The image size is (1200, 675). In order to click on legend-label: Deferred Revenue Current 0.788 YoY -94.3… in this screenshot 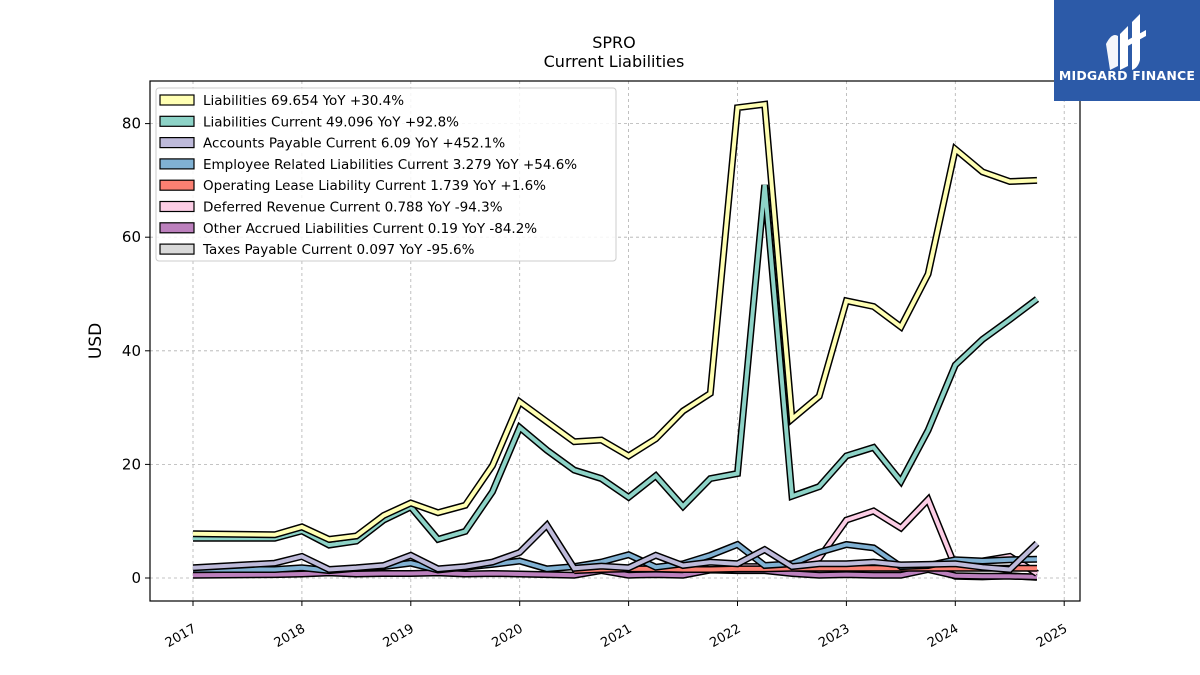, I will do `click(353, 208)`.